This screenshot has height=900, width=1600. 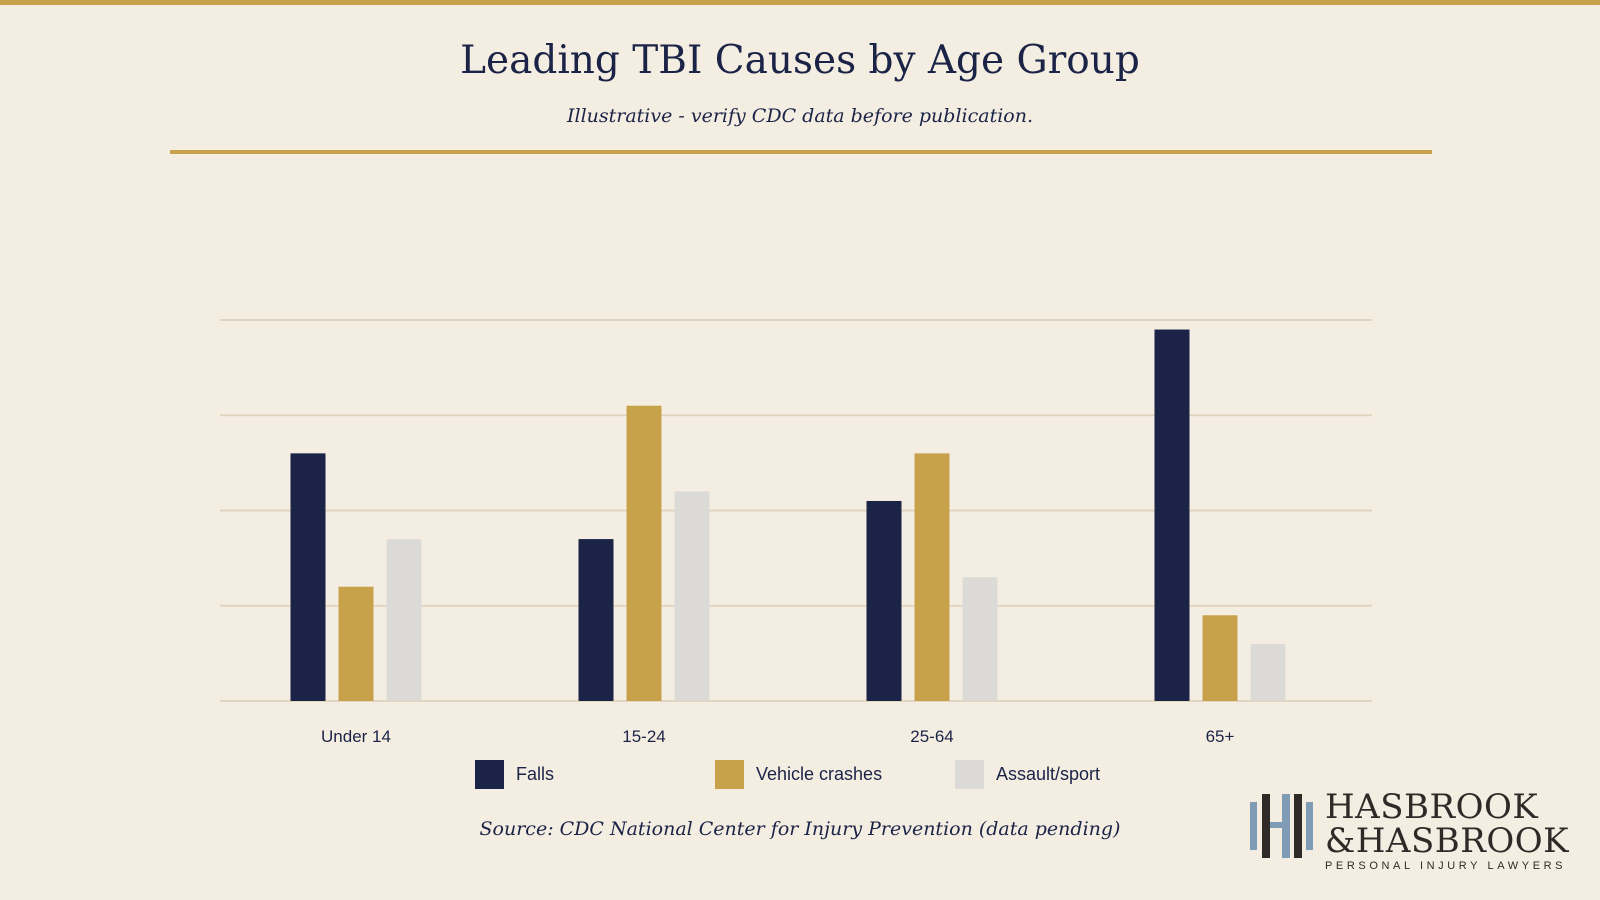 I want to click on bar-falls-65-, so click(x=1172, y=515).